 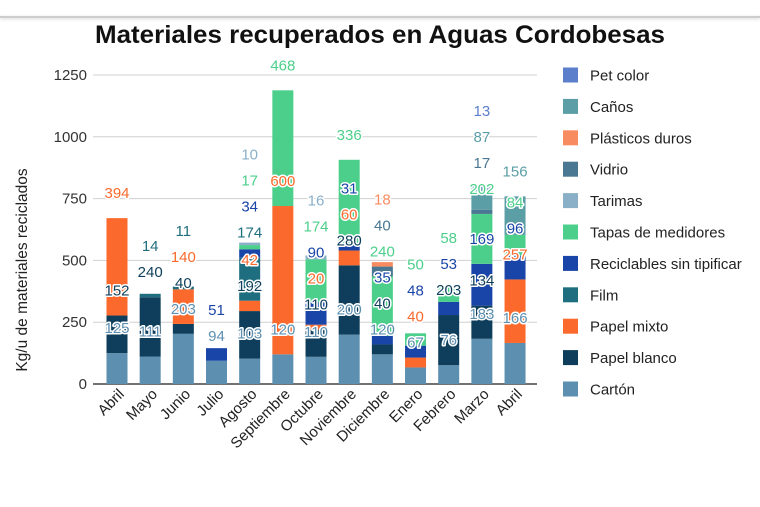 I want to click on window-top-divider, so click(x=380, y=17).